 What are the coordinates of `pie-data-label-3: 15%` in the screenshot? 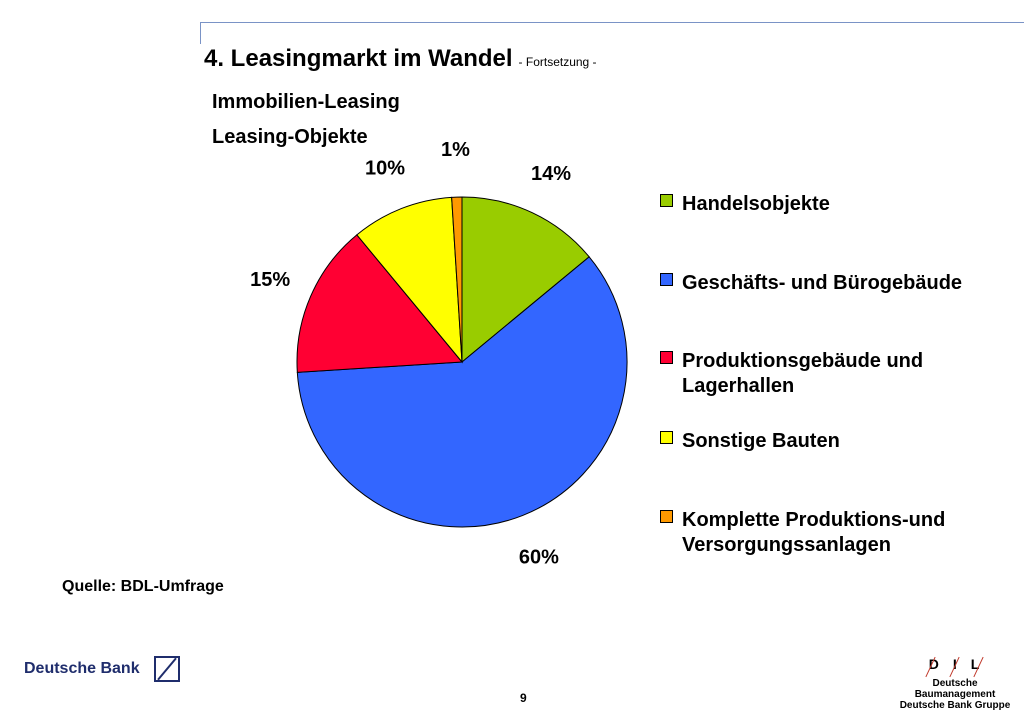 It's located at (270, 280).